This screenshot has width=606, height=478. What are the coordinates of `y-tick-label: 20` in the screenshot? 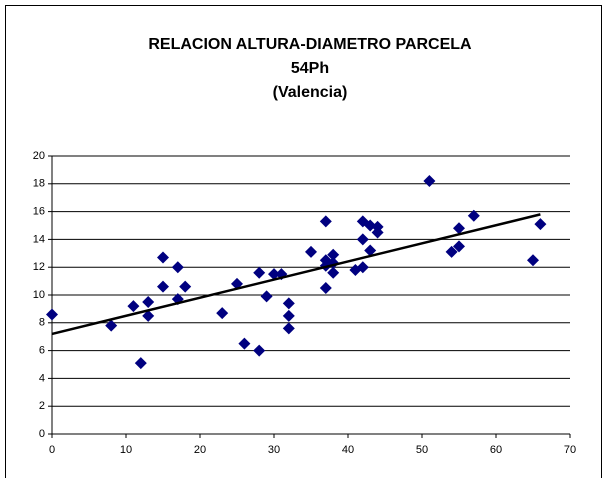 It's located at (39, 156).